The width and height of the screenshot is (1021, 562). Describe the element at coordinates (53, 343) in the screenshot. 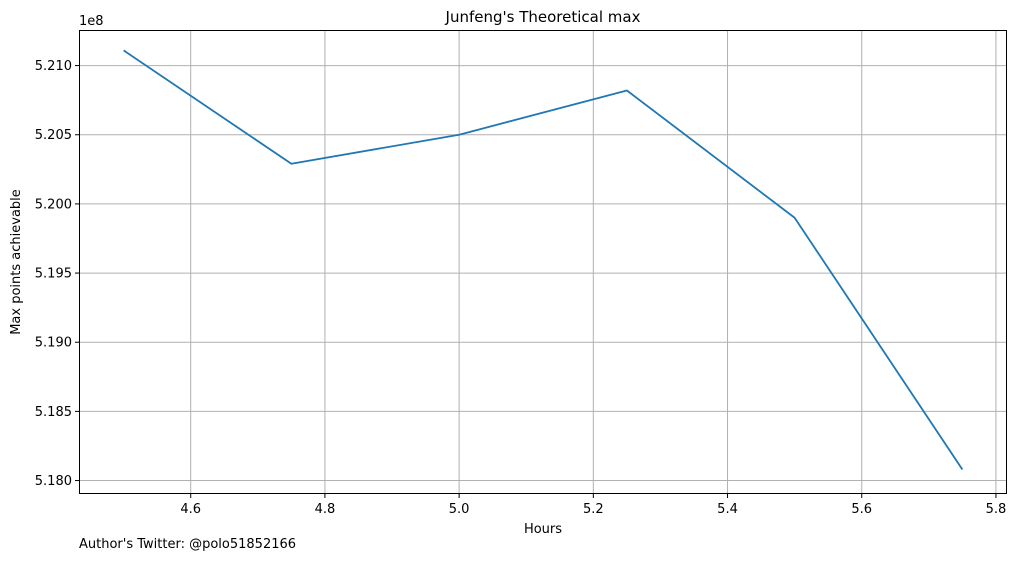

I see `y-tick-label: 5.190` at that location.